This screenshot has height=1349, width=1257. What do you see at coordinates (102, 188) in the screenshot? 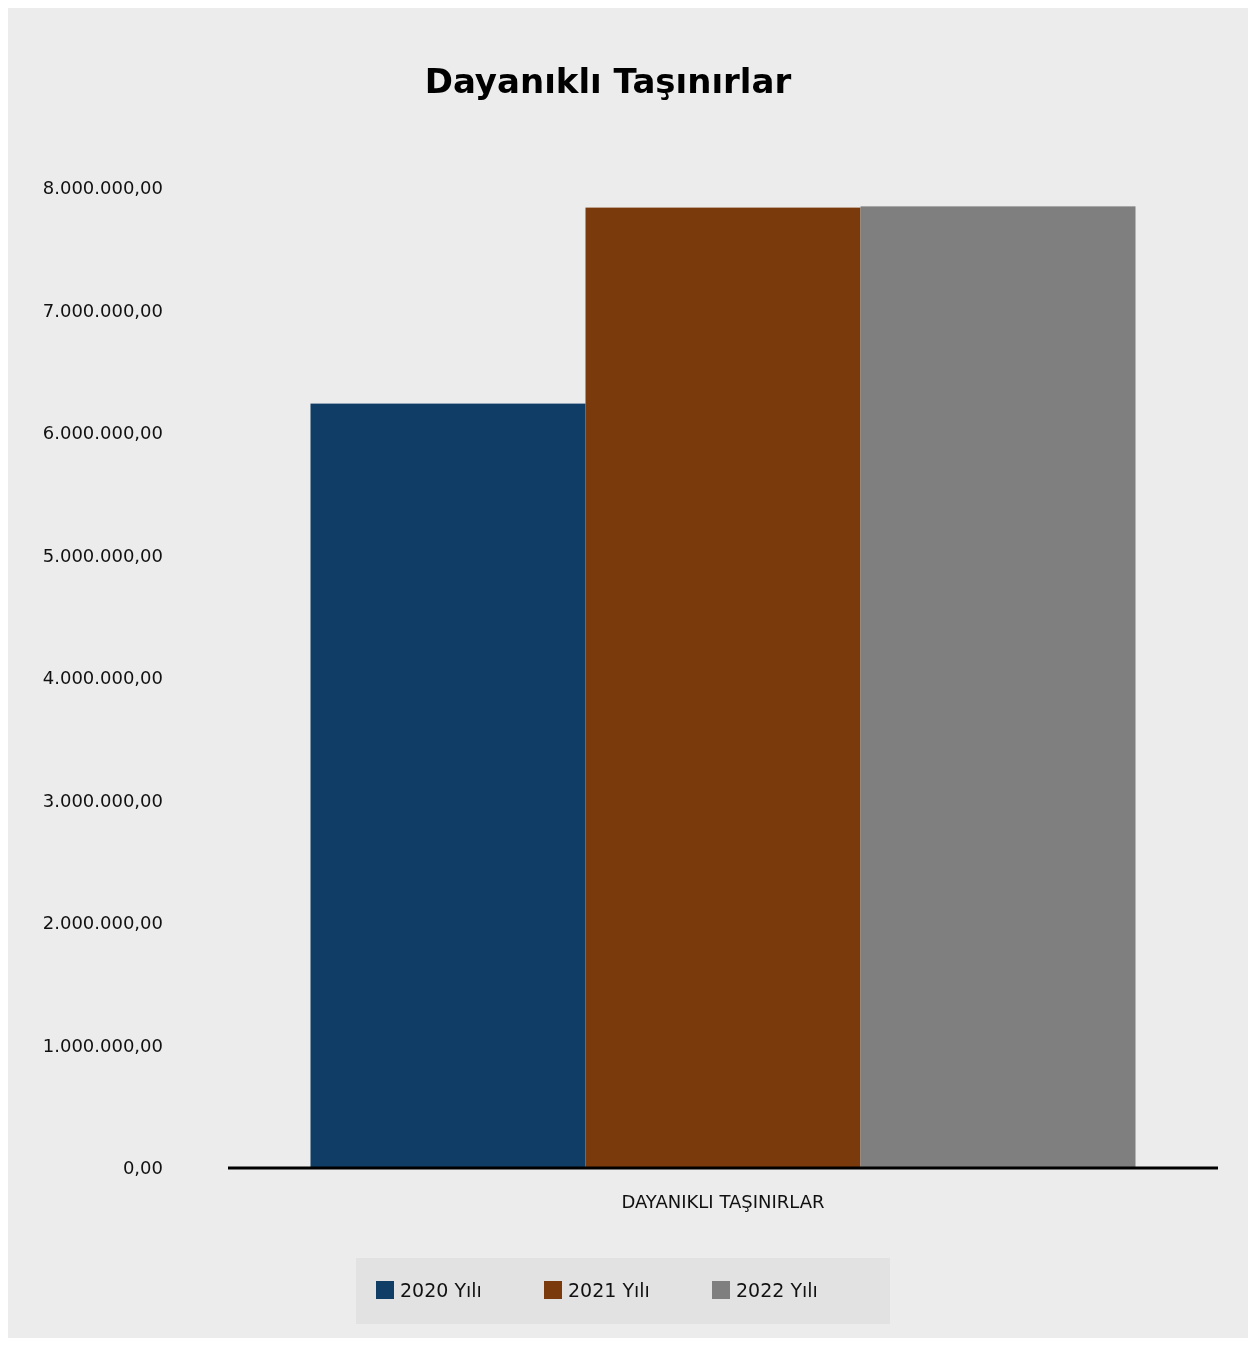
I see `y-tick-label: 8.000.000,00` at bounding box center [102, 188].